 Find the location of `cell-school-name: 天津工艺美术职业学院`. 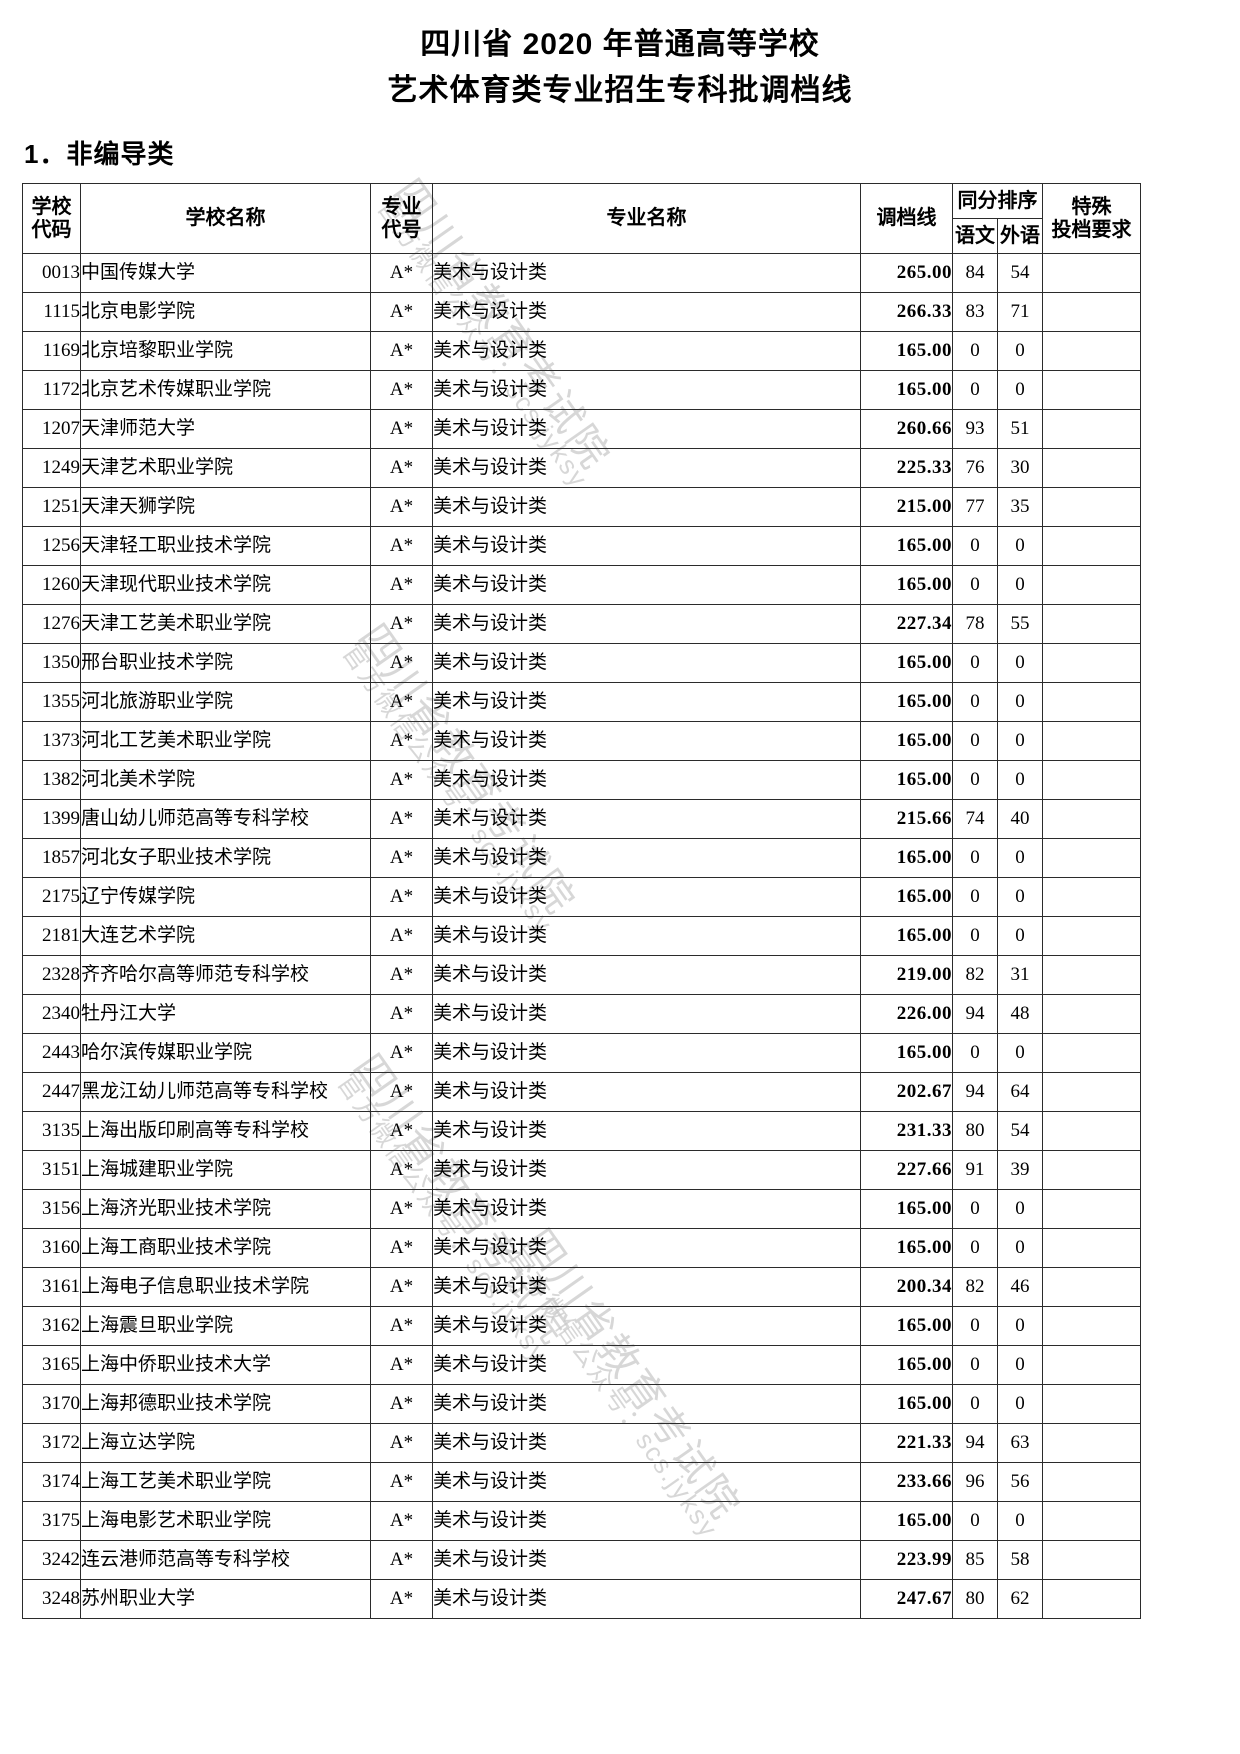

cell-school-name: 天津工艺美术职业学院 is located at coordinates (225, 624).